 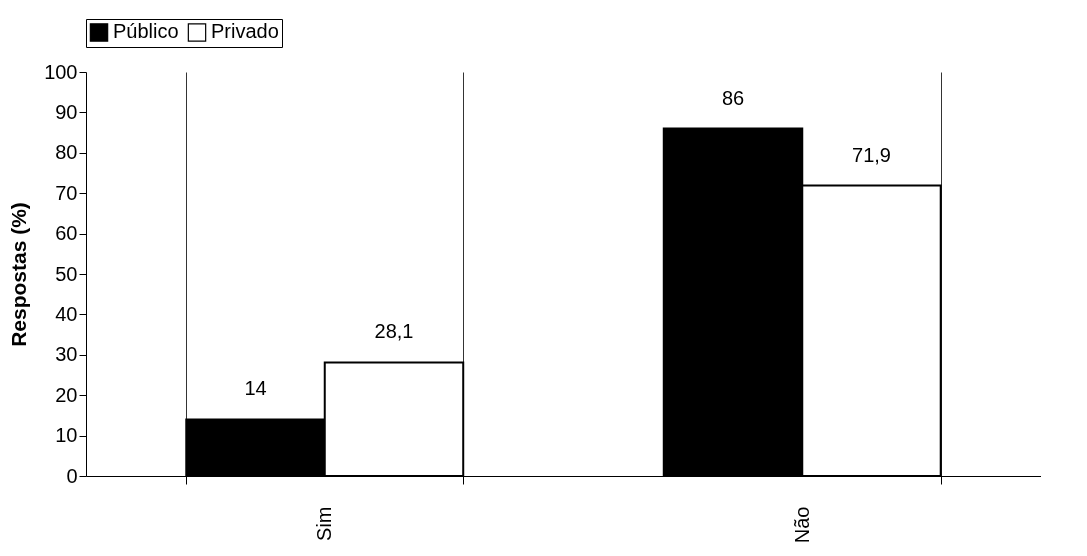 I want to click on data-label: 28,1, so click(x=394, y=331).